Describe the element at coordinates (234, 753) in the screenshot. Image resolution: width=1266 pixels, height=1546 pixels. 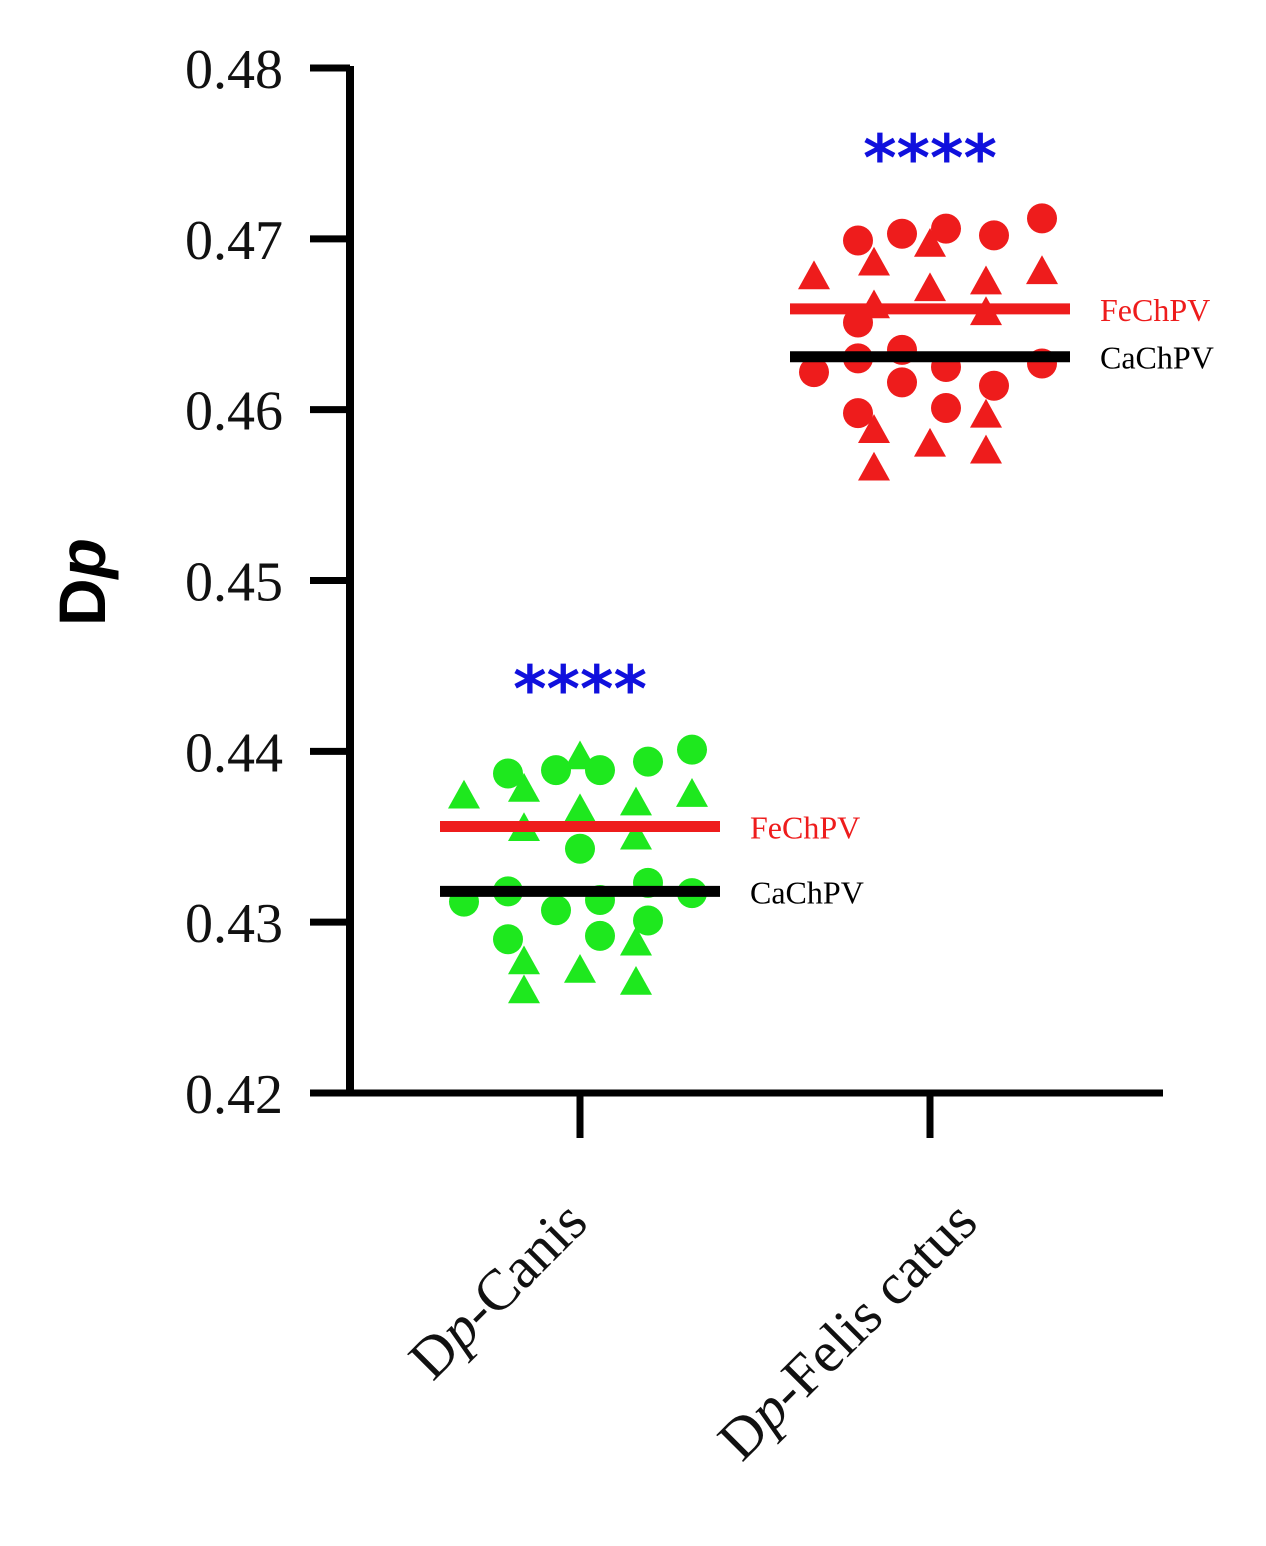
I see `y-tick-label: 0.44` at that location.